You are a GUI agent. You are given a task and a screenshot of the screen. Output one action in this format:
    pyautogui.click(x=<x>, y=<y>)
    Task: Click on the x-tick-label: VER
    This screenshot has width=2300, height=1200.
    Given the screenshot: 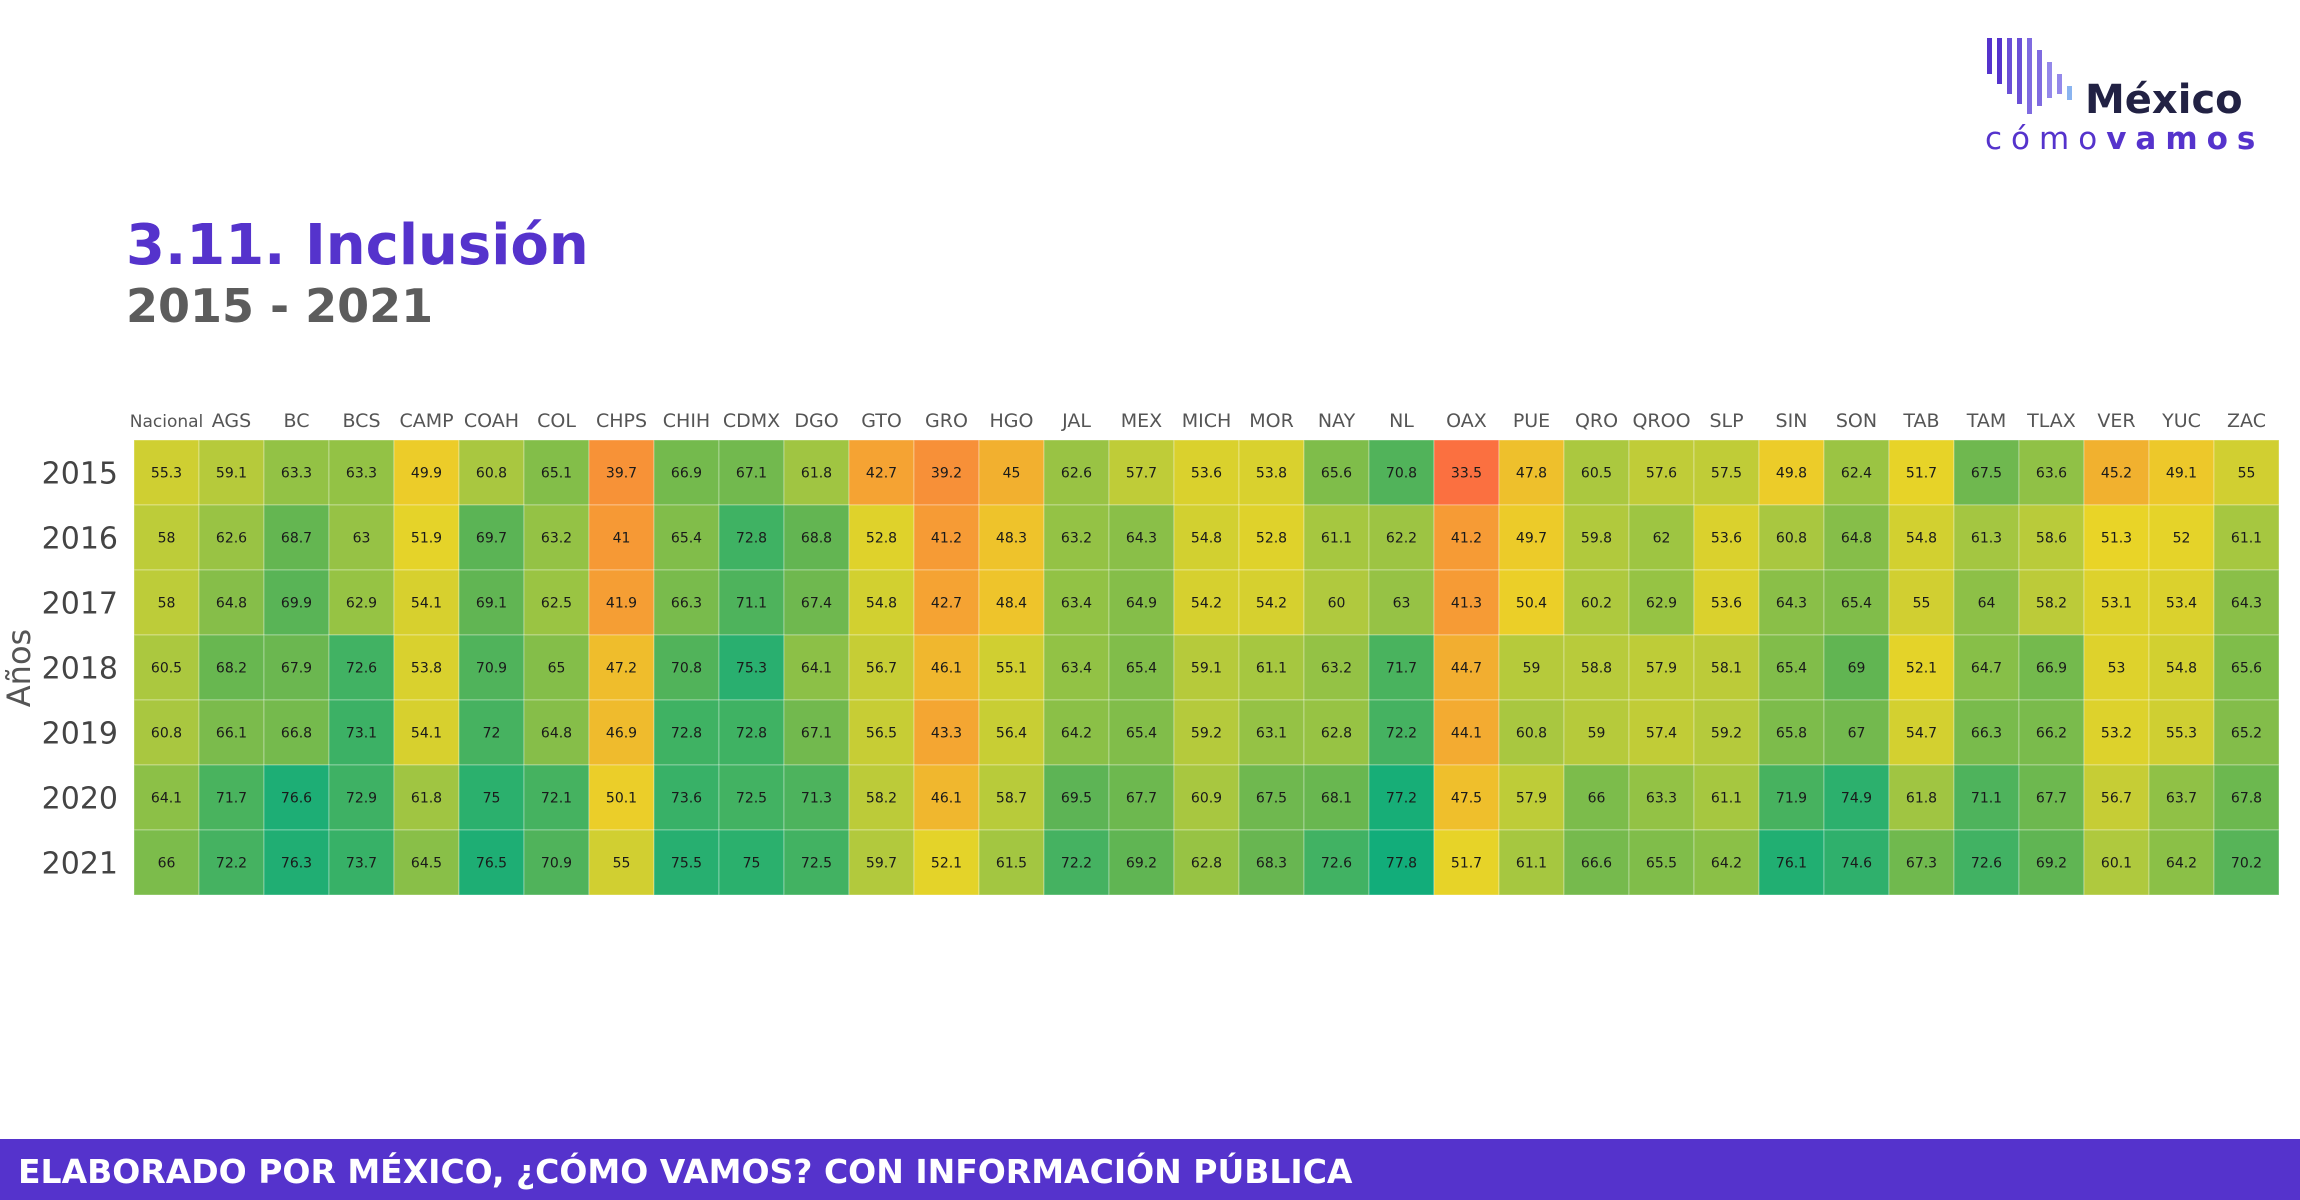 What is the action you would take?
    pyautogui.click(x=2116, y=421)
    